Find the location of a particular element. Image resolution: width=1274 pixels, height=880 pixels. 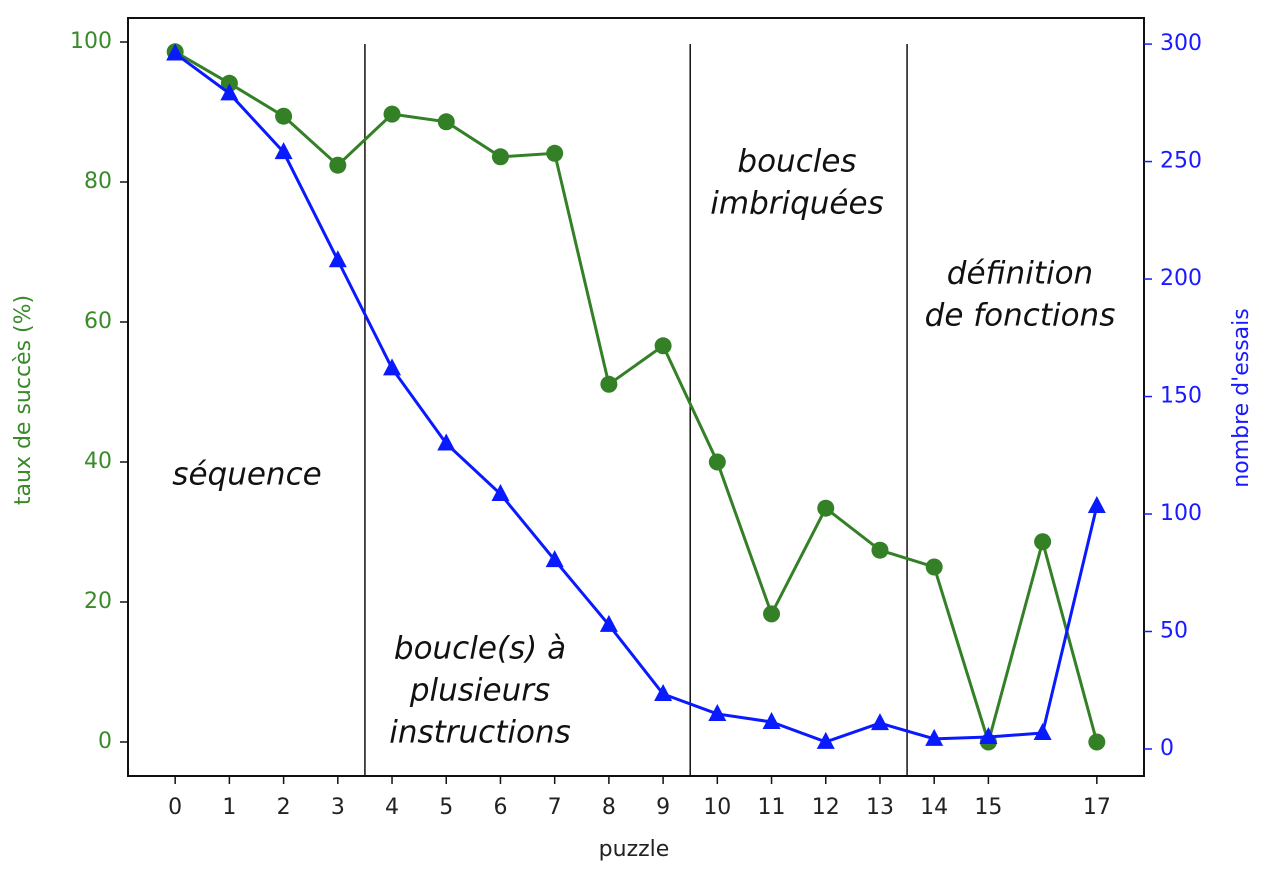

y-tick-label: 40 is located at coordinates (98, 461).